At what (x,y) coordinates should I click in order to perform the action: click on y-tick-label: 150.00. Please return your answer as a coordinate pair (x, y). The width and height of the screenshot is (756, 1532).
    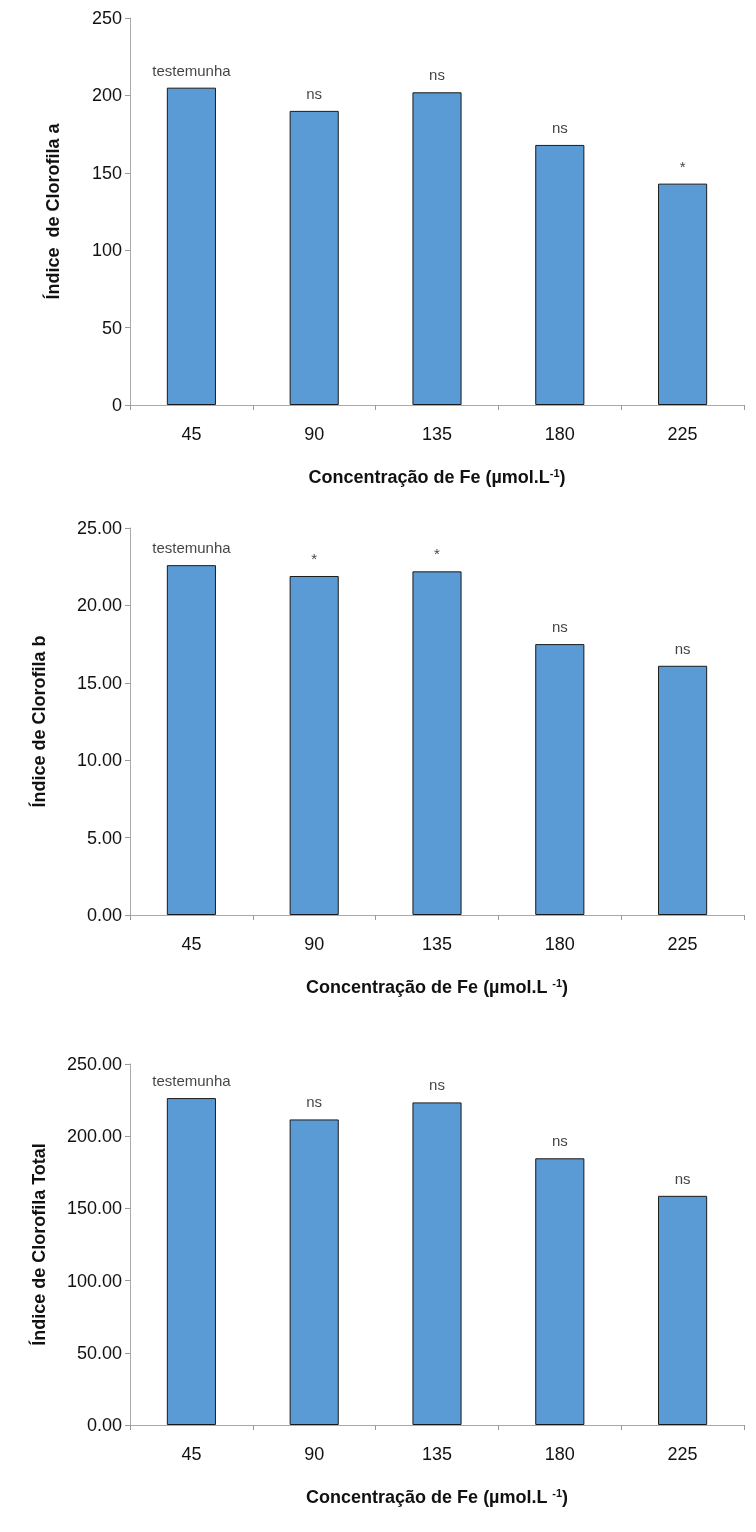
    Looking at the image, I should click on (94, 1208).